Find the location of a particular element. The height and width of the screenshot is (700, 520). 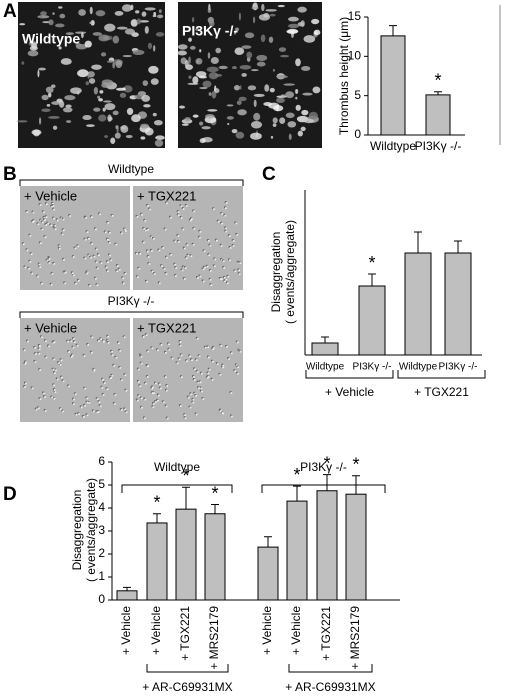

y-tick-label: 5 is located at coordinates (357, 95).